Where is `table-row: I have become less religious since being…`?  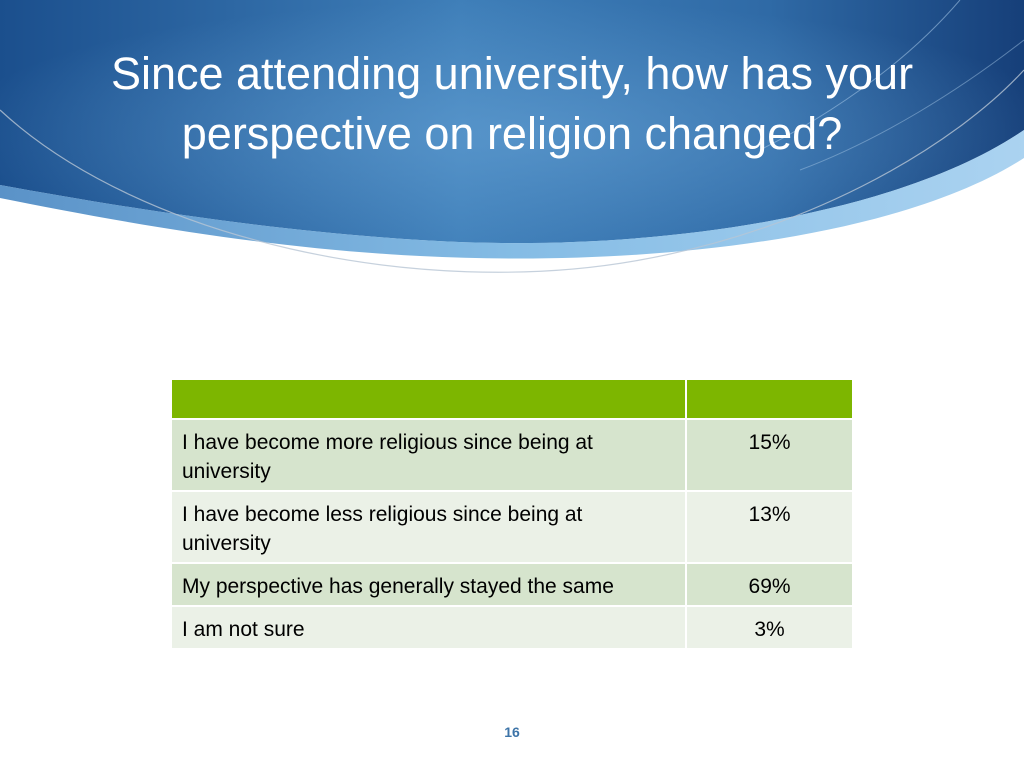
table-row: I have become less religious since being… is located at coordinates (511, 527).